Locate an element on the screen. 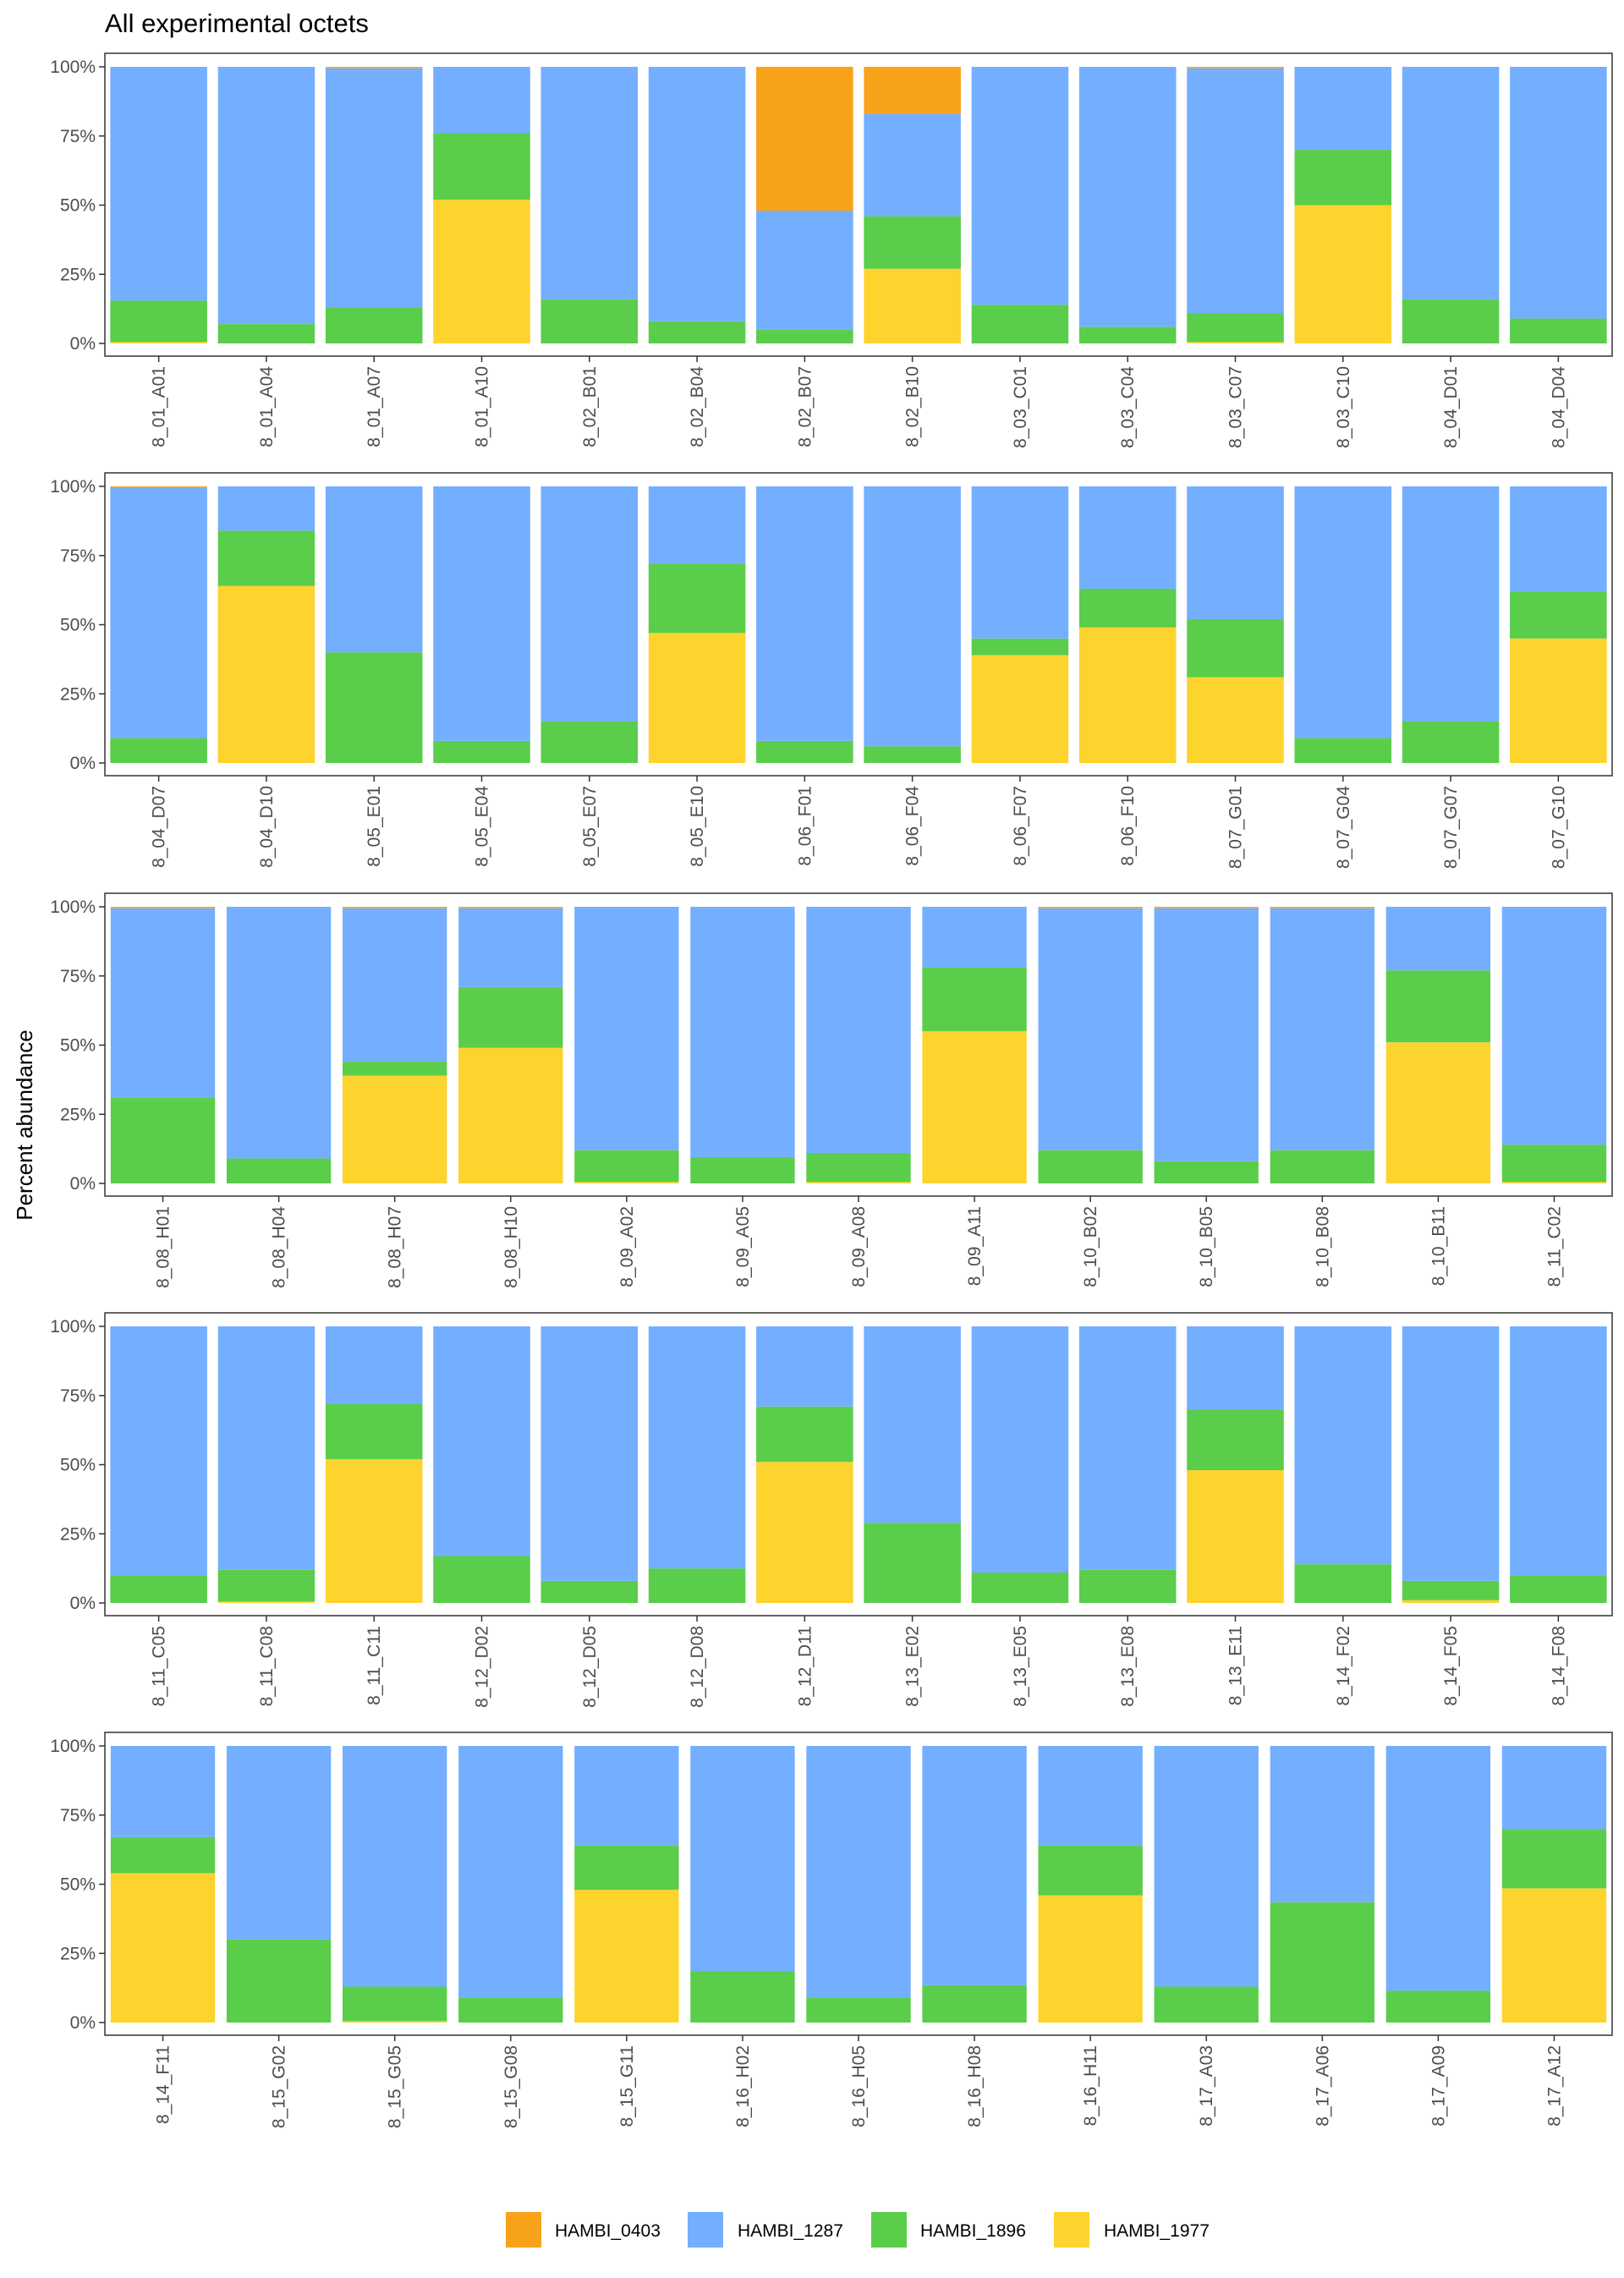 The width and height of the screenshot is (1624, 2278). x-tick-label: 8_14_F11 is located at coordinates (164, 2084).